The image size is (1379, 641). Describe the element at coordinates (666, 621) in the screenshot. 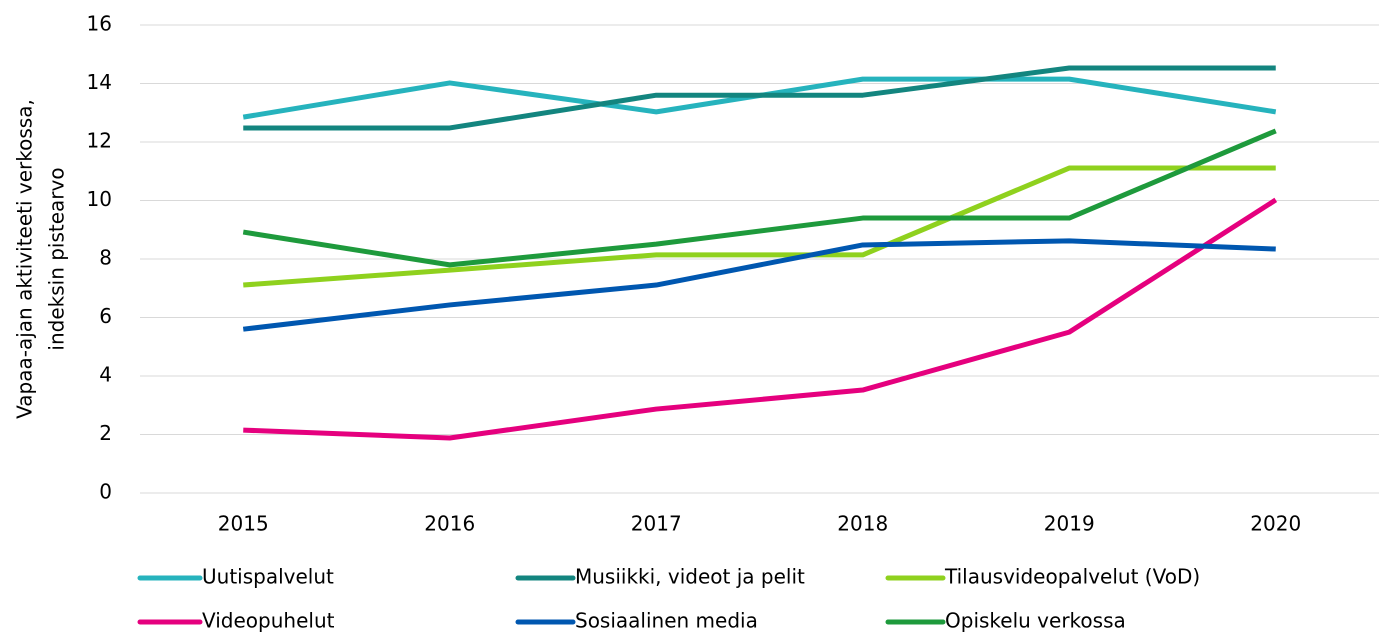

I see `legend-label: Sosiaalinen media` at that location.